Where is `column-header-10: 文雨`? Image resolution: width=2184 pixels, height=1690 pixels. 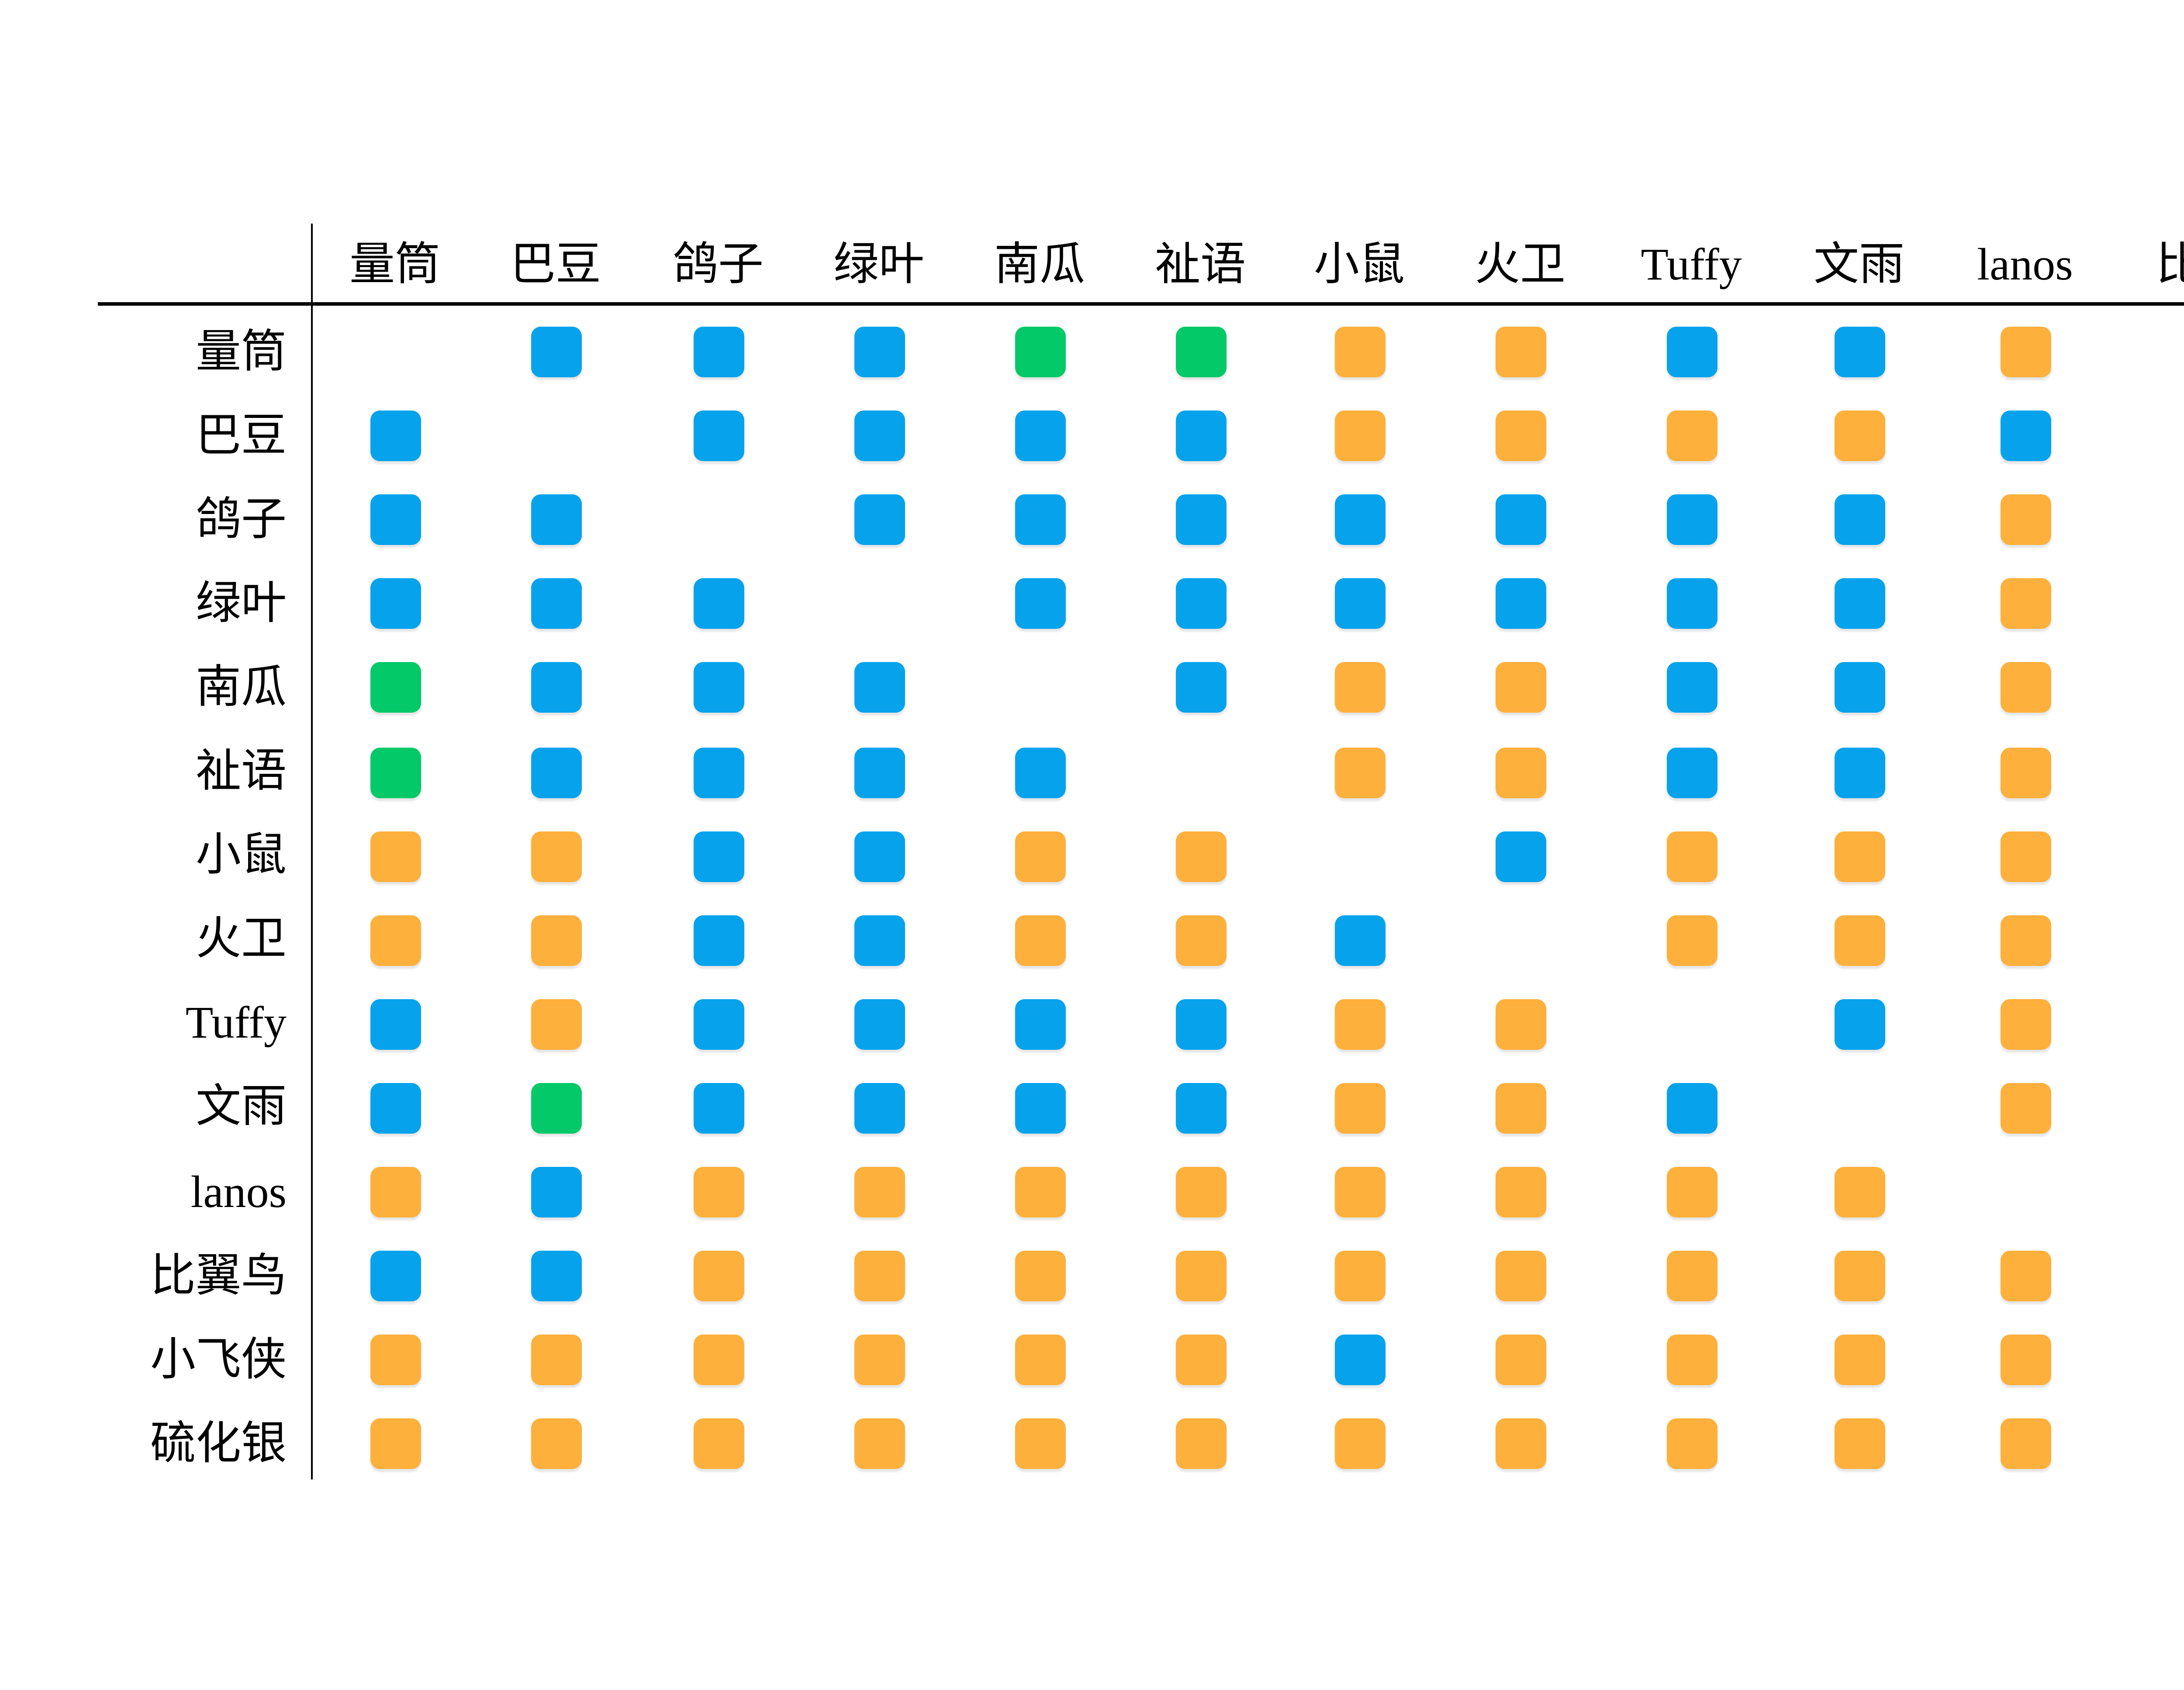 column-header-10: 文雨 is located at coordinates (1859, 264).